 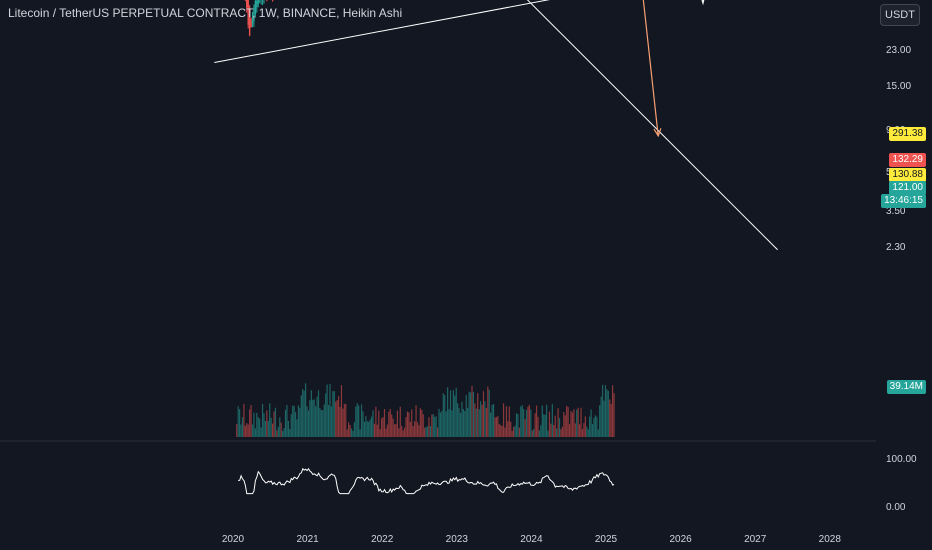 I want to click on oscillator-label-low: 0.00, so click(x=895, y=507).